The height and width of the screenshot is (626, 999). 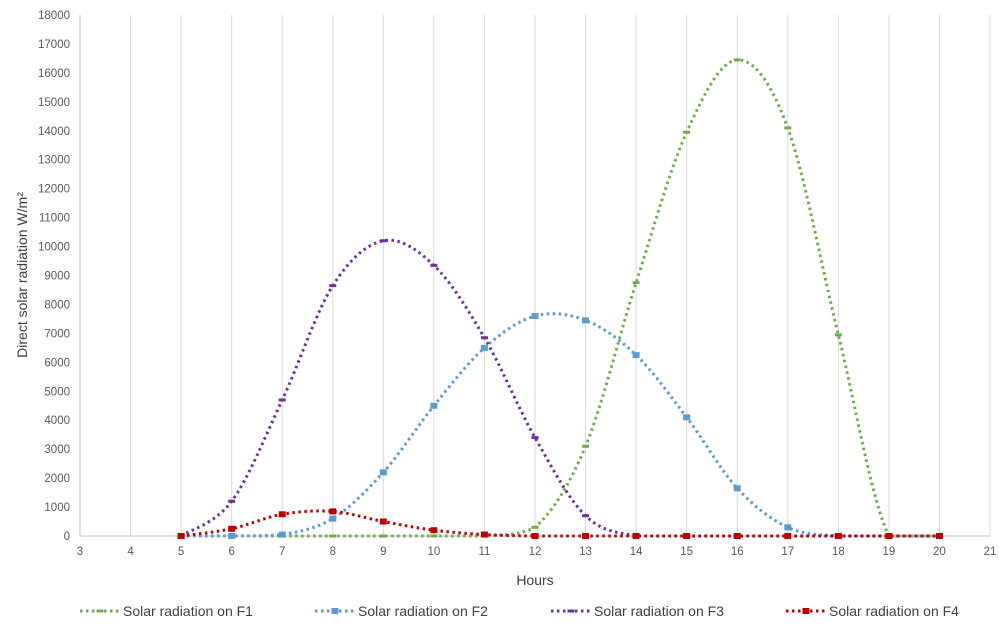 I want to click on x-tick-labels: 3 4 5 6 7 8 9 10 11 12 13 14 15 16 17 18 19 20 21, so click(x=537, y=552).